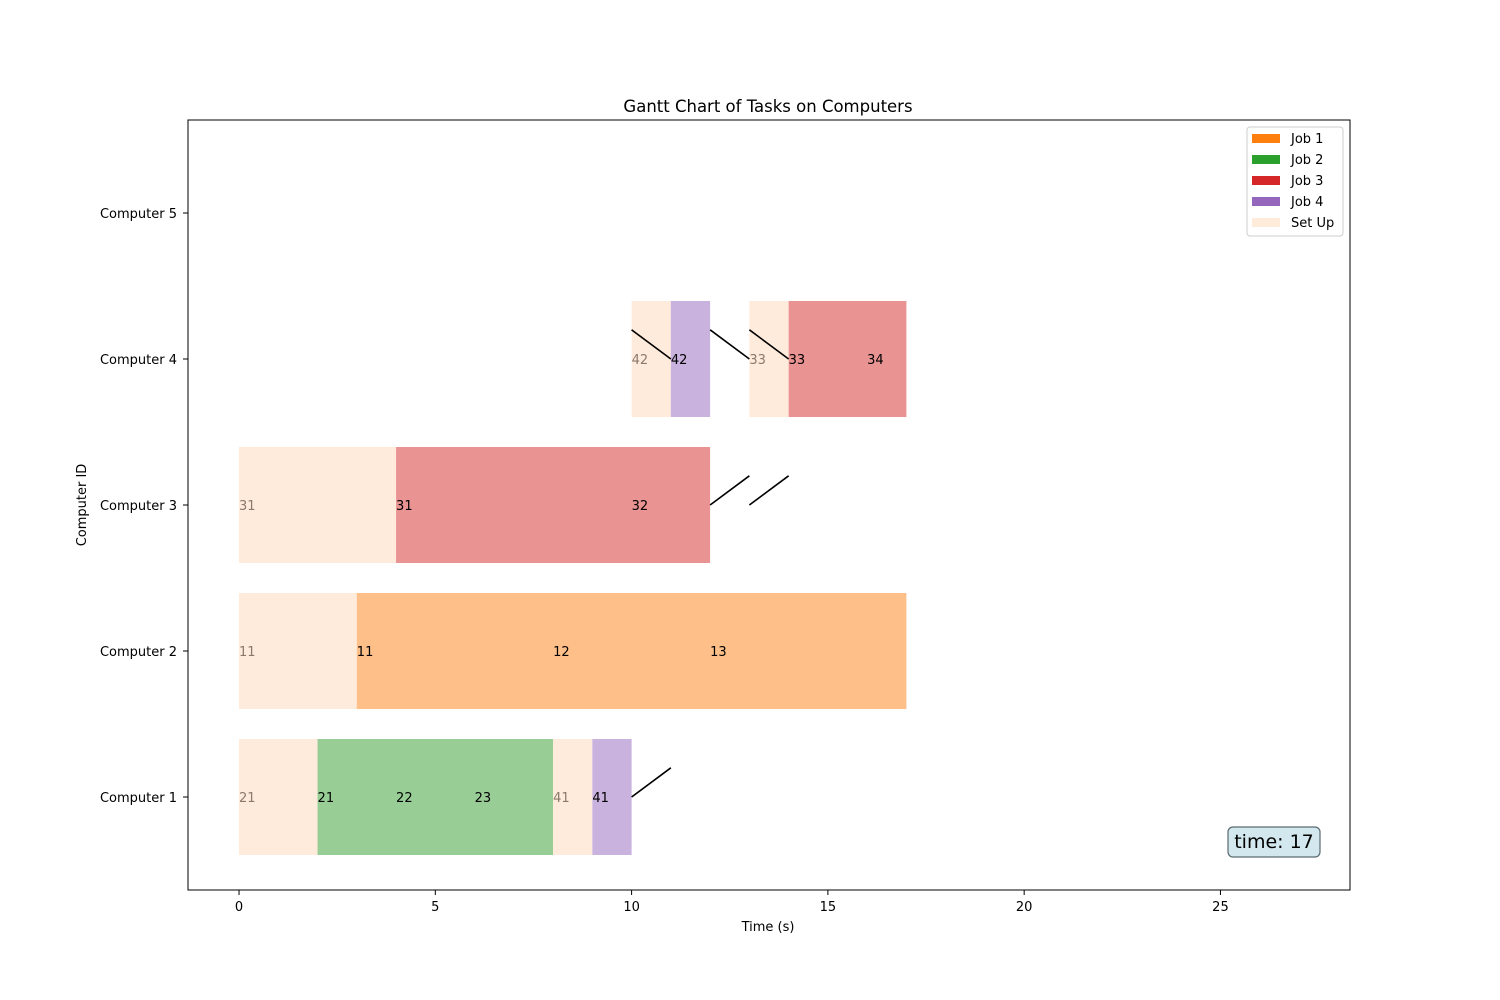 The width and height of the screenshot is (1500, 1000). I want to click on setup-task-label: 31, so click(247, 506).